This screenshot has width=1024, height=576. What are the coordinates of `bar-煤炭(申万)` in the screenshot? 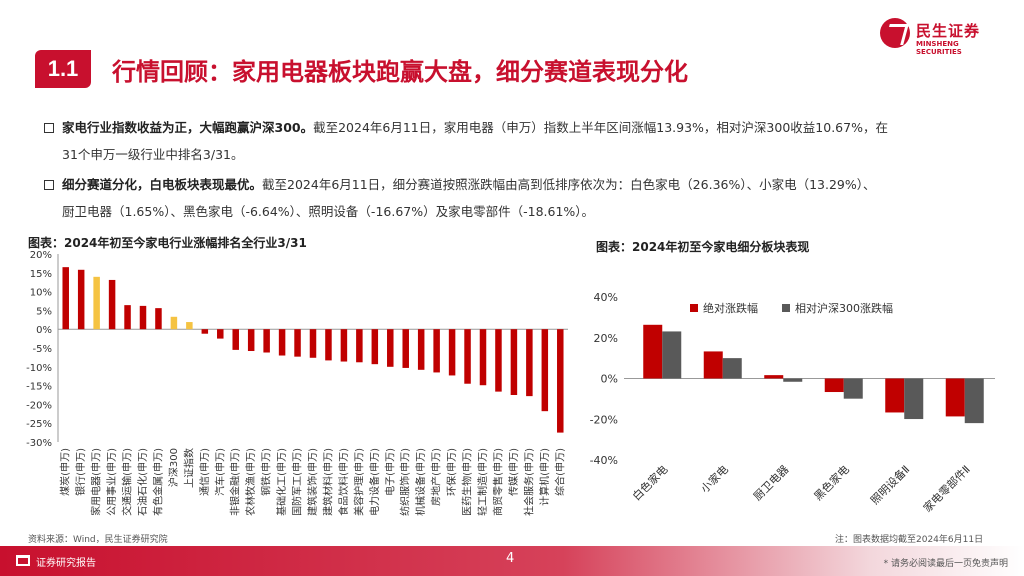 It's located at (65, 298).